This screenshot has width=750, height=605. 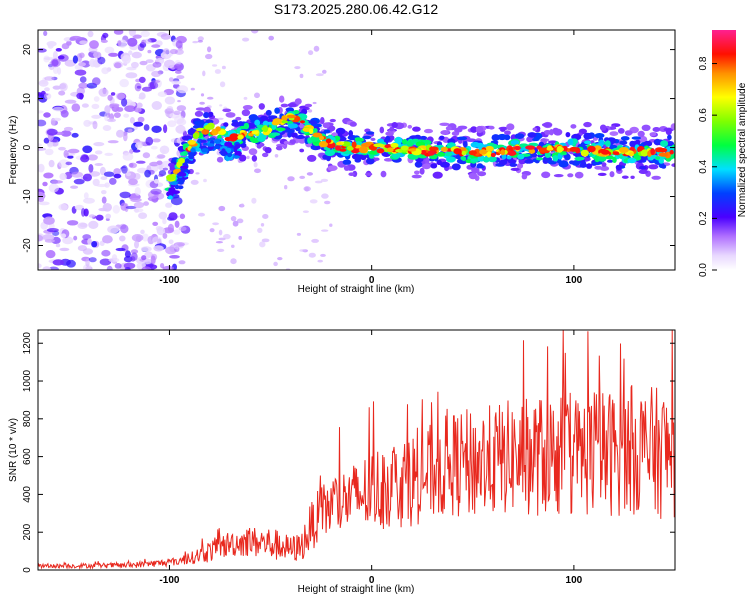 What do you see at coordinates (13, 150) in the screenshot?
I see `spectrogram-y-axis-label: Frequency (Hz)` at bounding box center [13, 150].